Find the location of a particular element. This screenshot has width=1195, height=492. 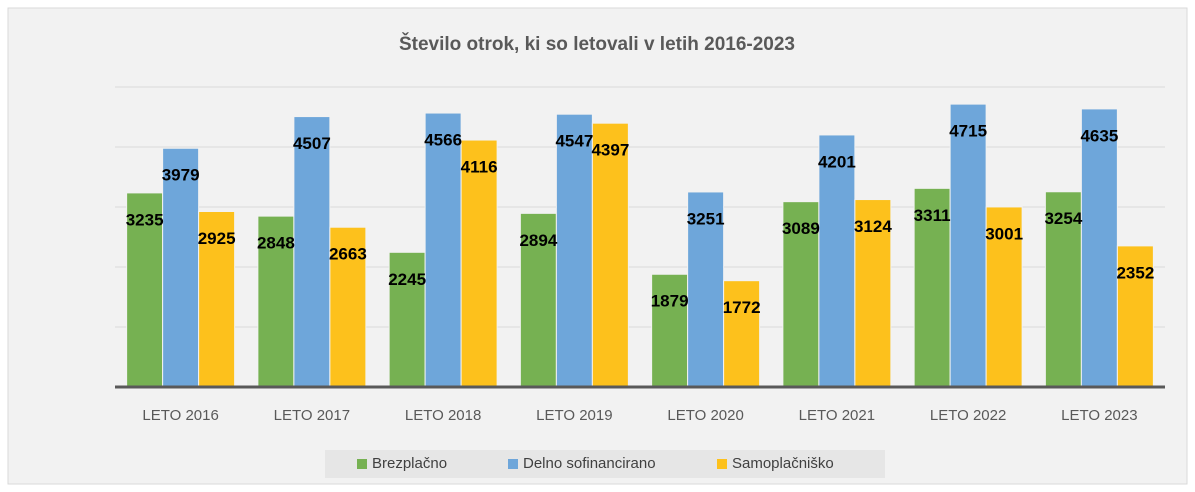

data-label: 2848 is located at coordinates (276, 243).